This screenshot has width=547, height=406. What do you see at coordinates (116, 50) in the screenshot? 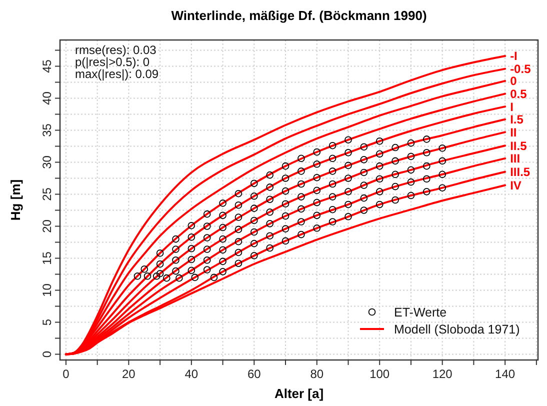
I see `annotation: rmse(res): 0.03` at bounding box center [116, 50].